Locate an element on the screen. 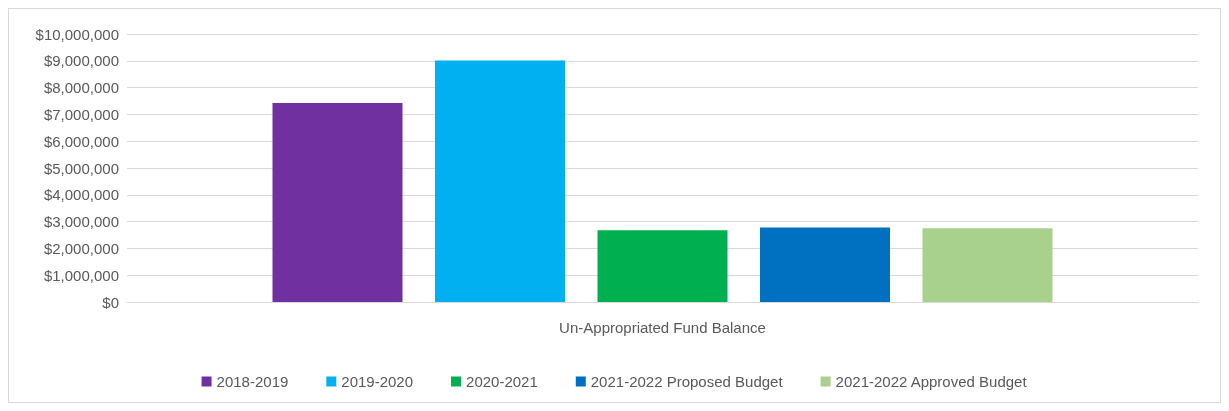 The width and height of the screenshot is (1229, 411). y-tick-label: $7,000,000 is located at coordinates (81, 114).